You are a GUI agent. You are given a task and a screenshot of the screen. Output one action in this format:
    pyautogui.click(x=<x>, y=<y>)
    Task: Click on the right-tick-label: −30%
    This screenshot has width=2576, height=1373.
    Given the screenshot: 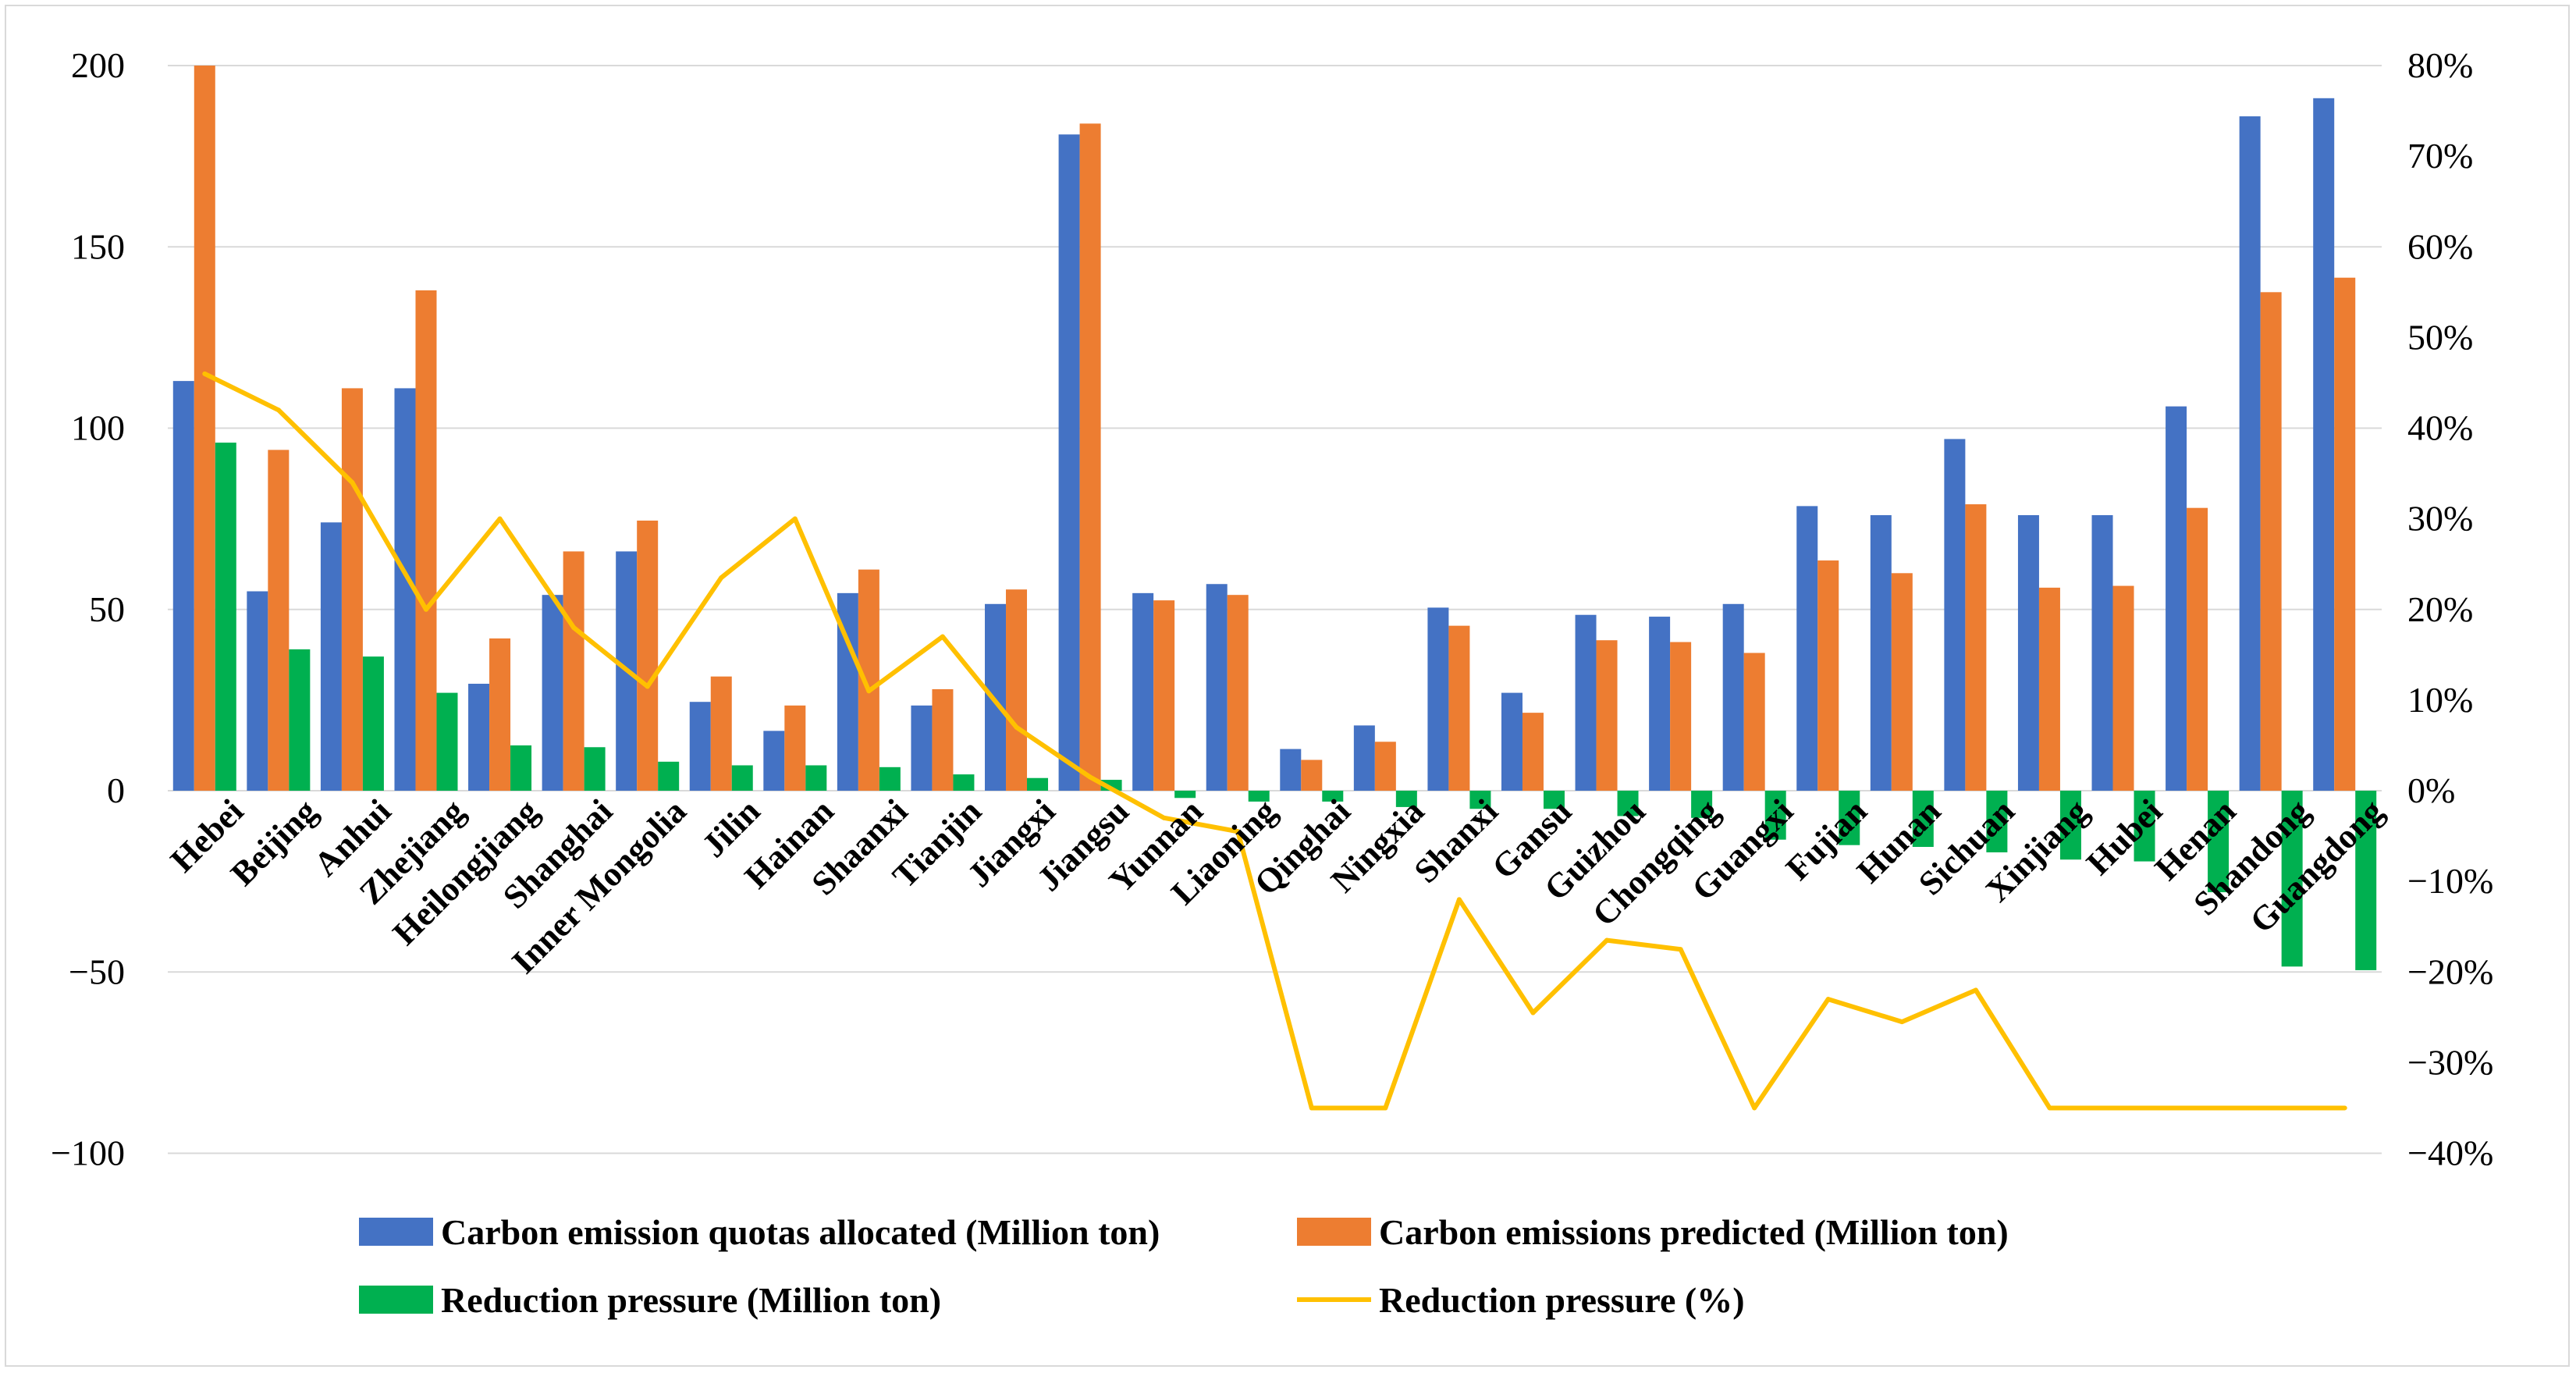 What is the action you would take?
    pyautogui.click(x=2450, y=1062)
    